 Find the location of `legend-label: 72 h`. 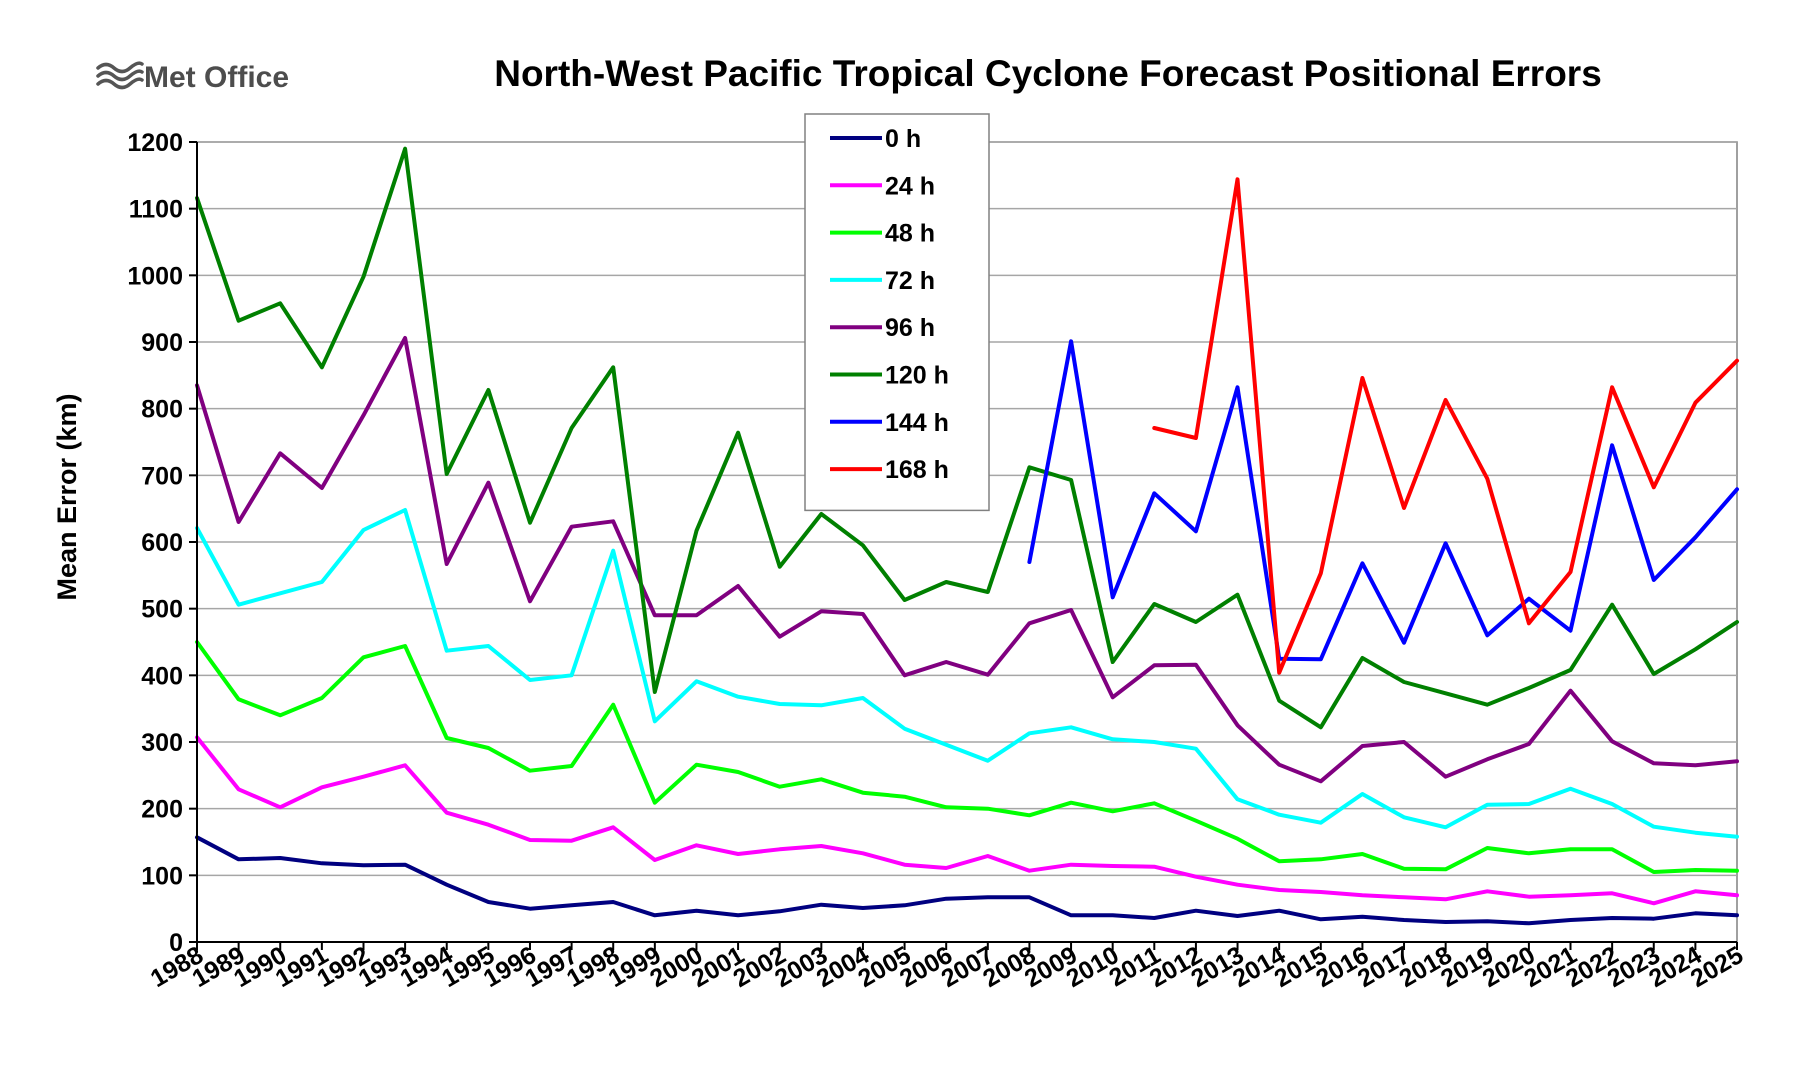

legend-label: 72 h is located at coordinates (910, 281).